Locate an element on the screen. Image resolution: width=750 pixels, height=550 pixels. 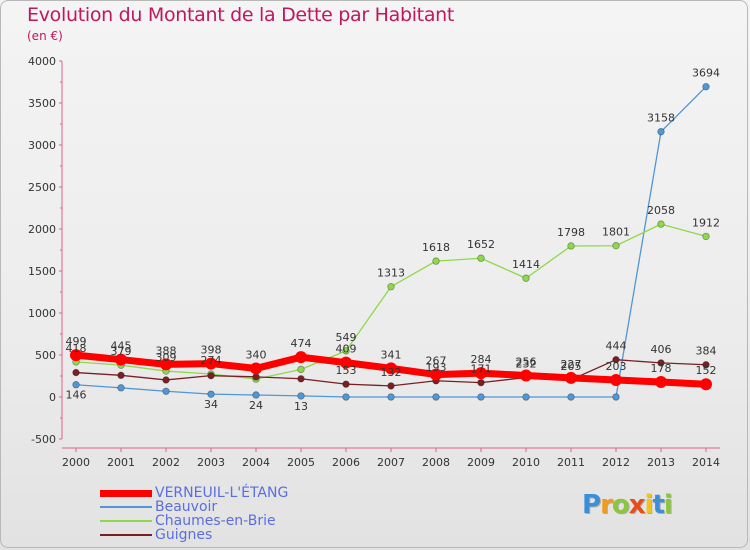
data-label: 132 is located at coordinates (391, 372).